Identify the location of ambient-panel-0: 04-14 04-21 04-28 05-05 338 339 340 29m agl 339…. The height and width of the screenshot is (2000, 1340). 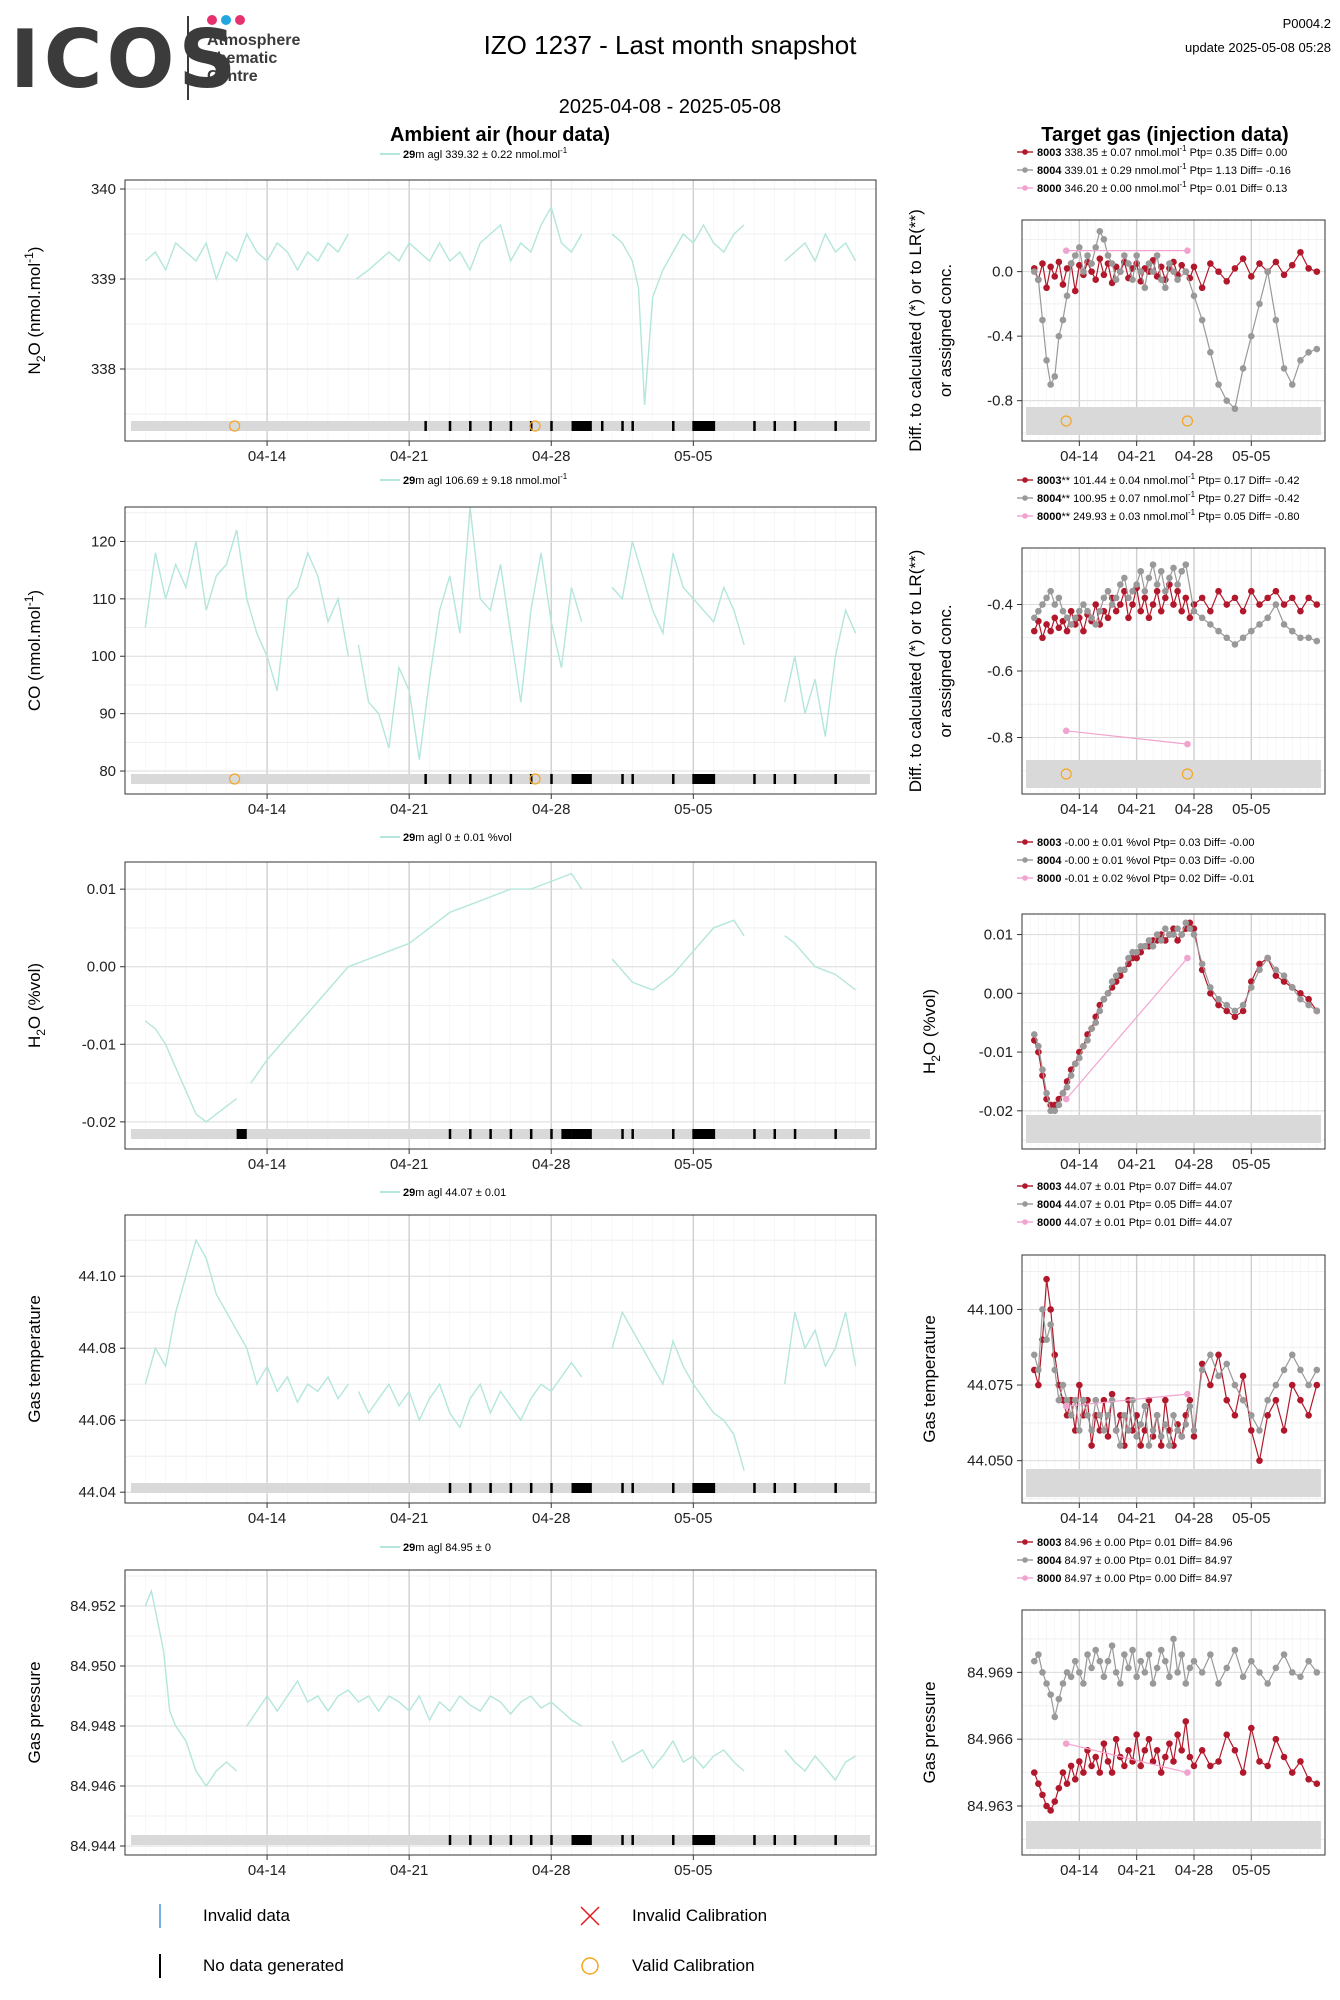
(449, 305).